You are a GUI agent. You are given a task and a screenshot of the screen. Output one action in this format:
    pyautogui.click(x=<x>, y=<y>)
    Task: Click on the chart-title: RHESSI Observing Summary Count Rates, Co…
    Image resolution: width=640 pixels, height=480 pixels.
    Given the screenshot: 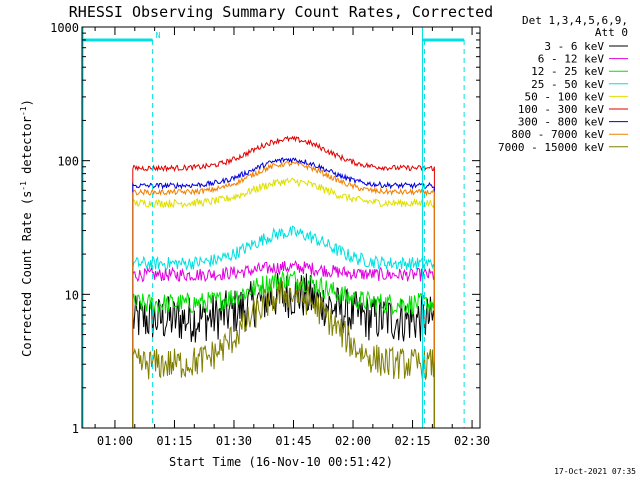 What is the action you would take?
    pyautogui.click(x=281, y=12)
    